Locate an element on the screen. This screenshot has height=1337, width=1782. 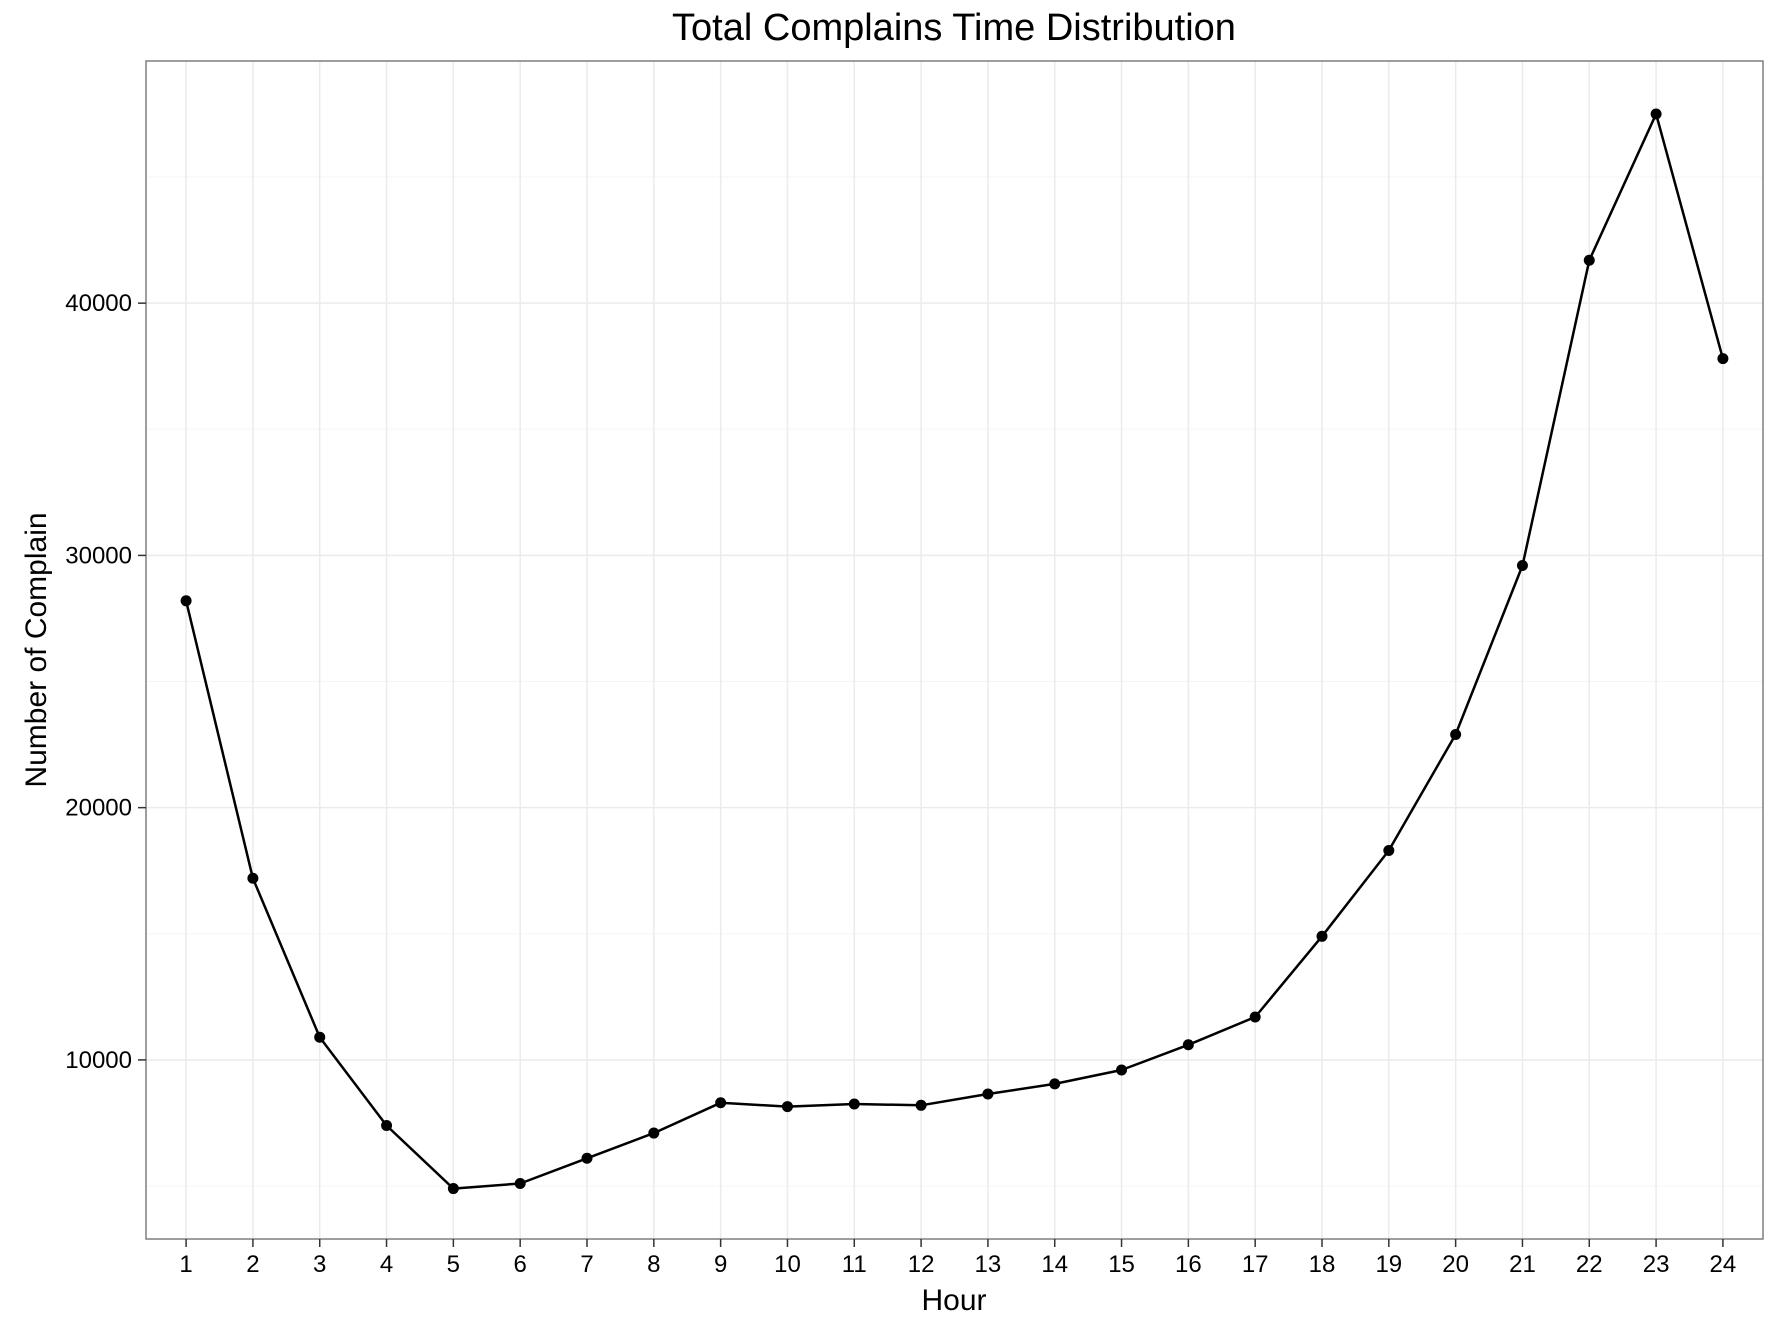
x-tick-label: 6 is located at coordinates (520, 1264).